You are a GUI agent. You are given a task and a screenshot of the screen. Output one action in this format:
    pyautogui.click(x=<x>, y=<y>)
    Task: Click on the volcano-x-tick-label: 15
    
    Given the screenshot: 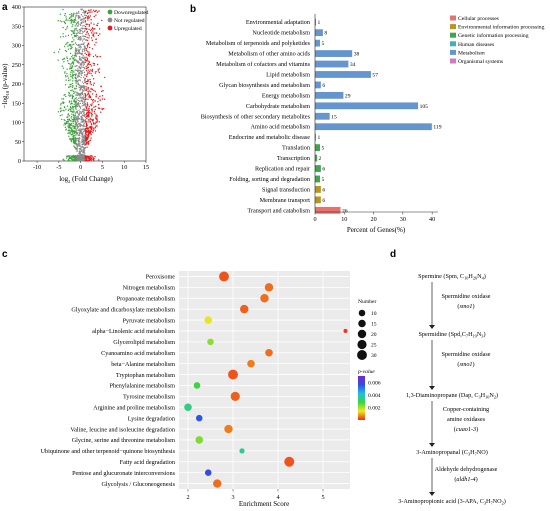 What is the action you would take?
    pyautogui.click(x=146, y=167)
    